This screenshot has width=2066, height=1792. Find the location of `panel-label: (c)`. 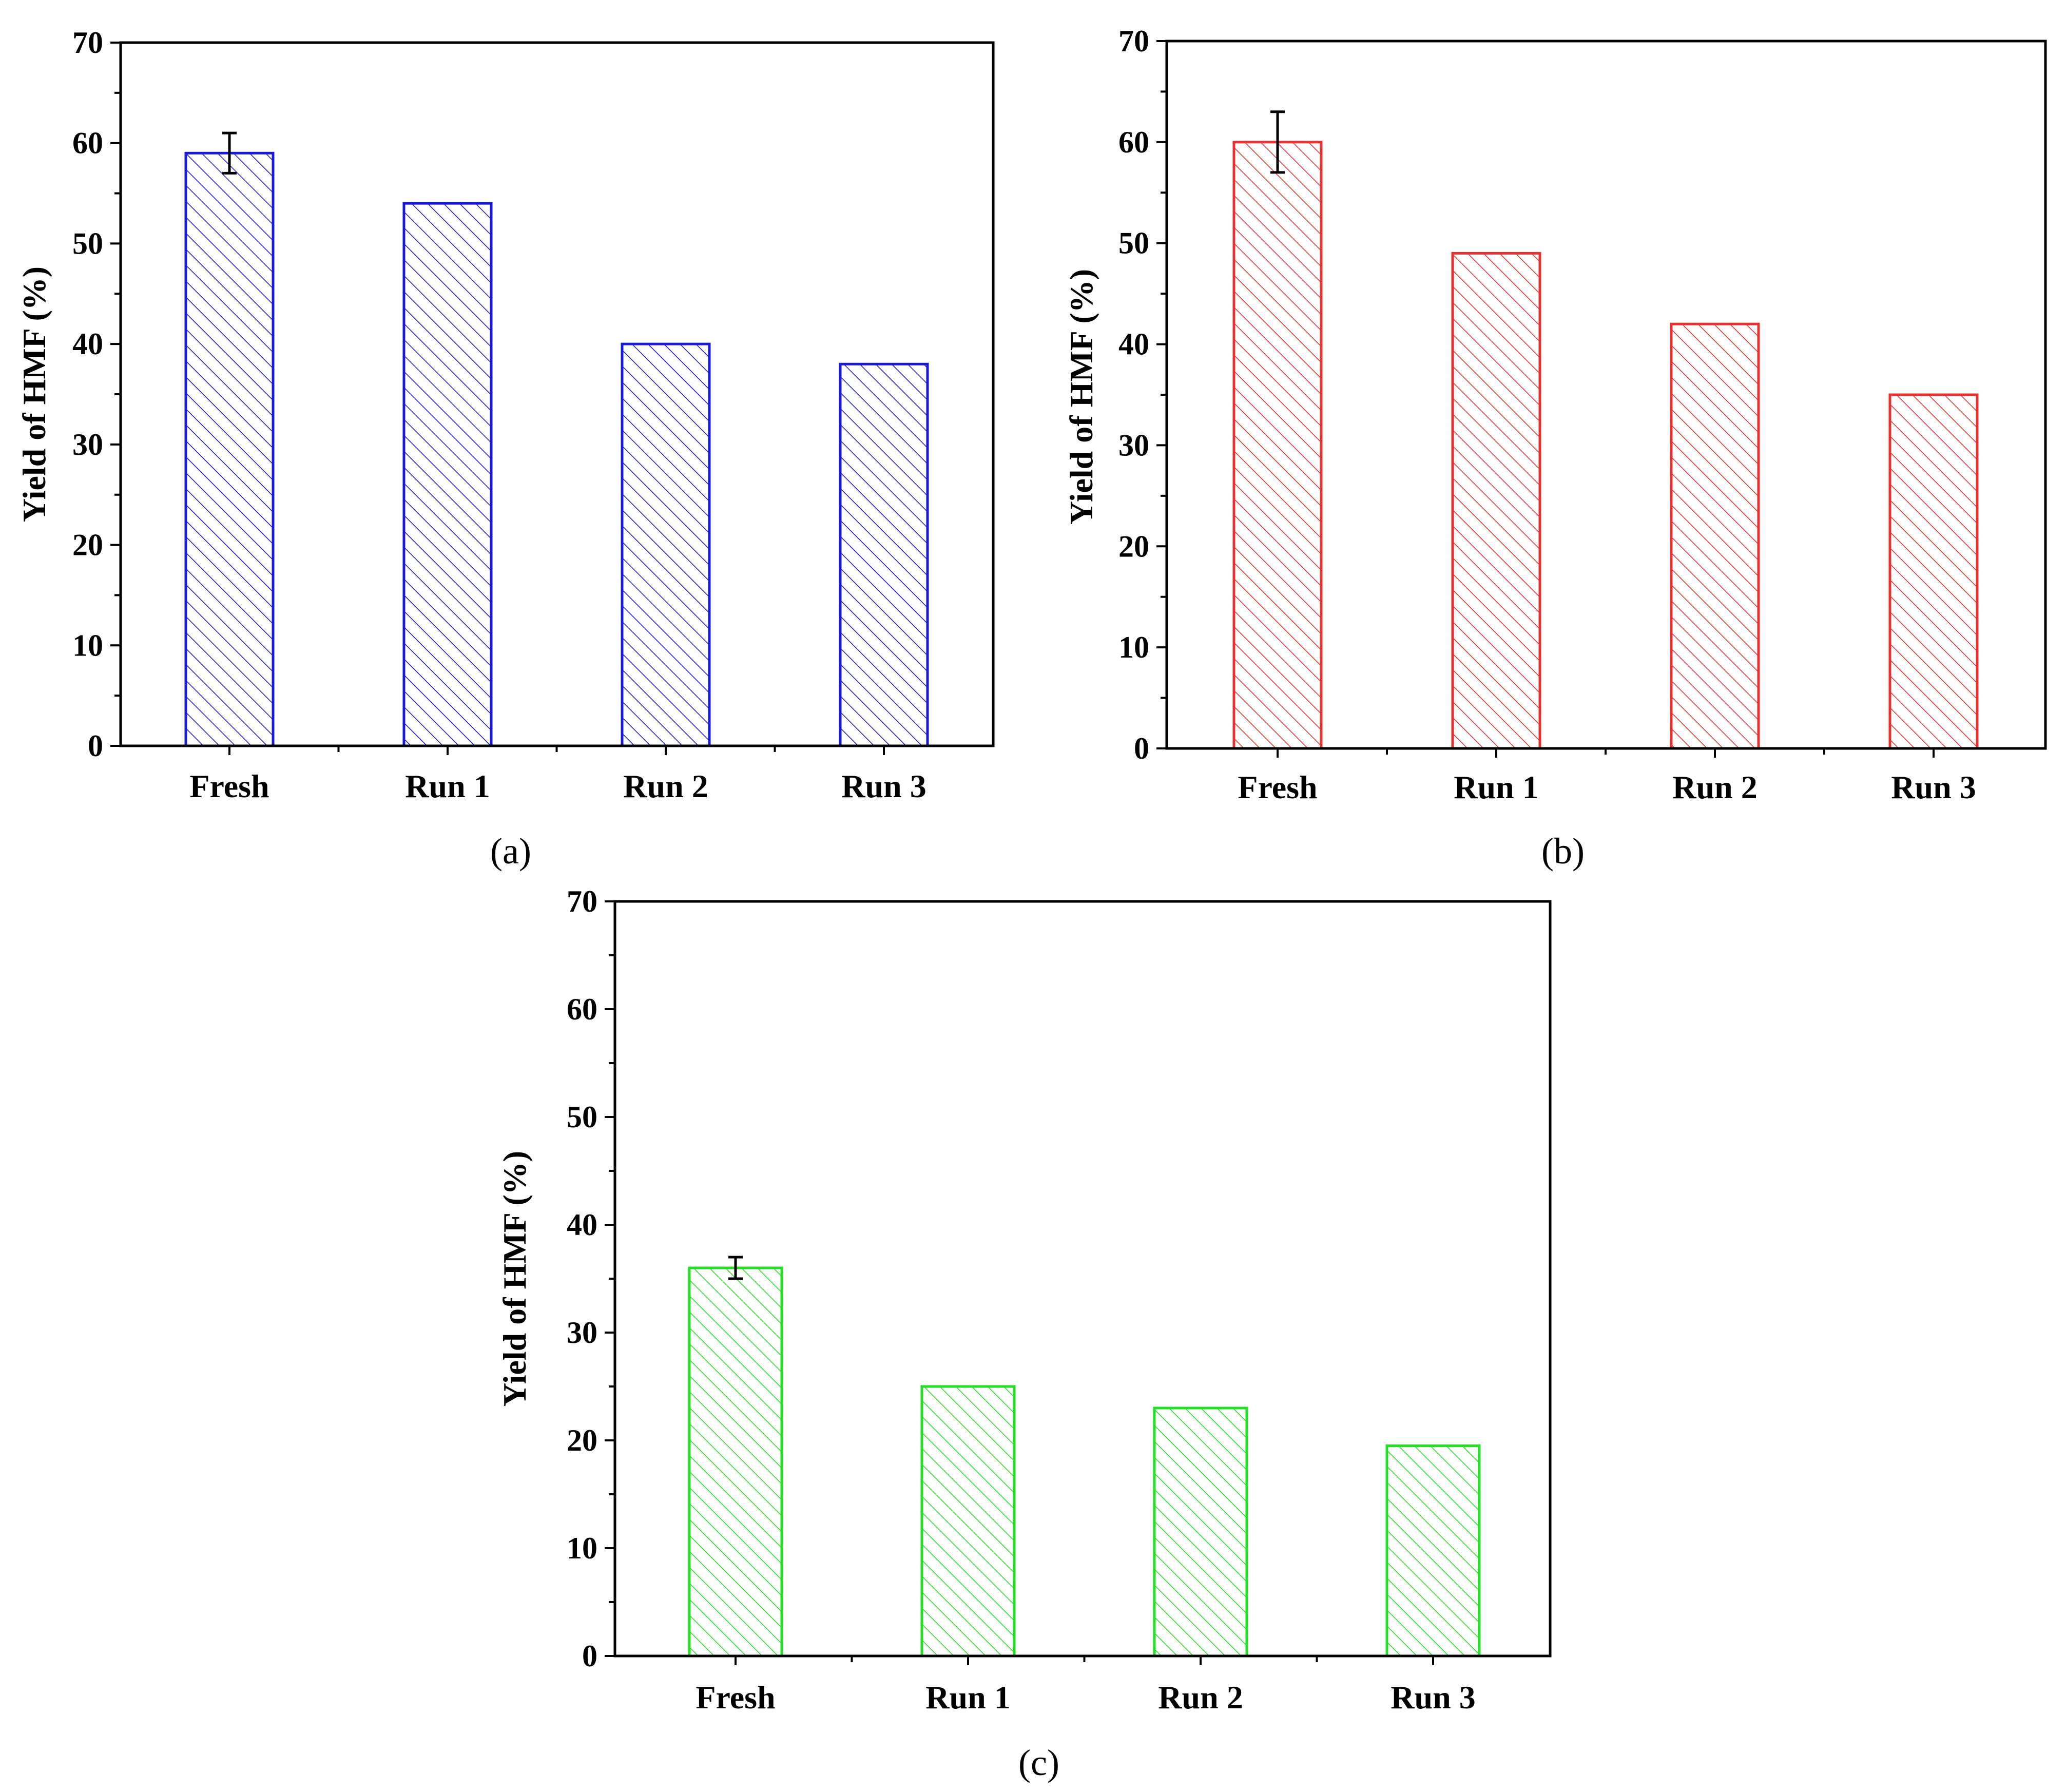

panel-label: (c) is located at coordinates (1038, 1763).